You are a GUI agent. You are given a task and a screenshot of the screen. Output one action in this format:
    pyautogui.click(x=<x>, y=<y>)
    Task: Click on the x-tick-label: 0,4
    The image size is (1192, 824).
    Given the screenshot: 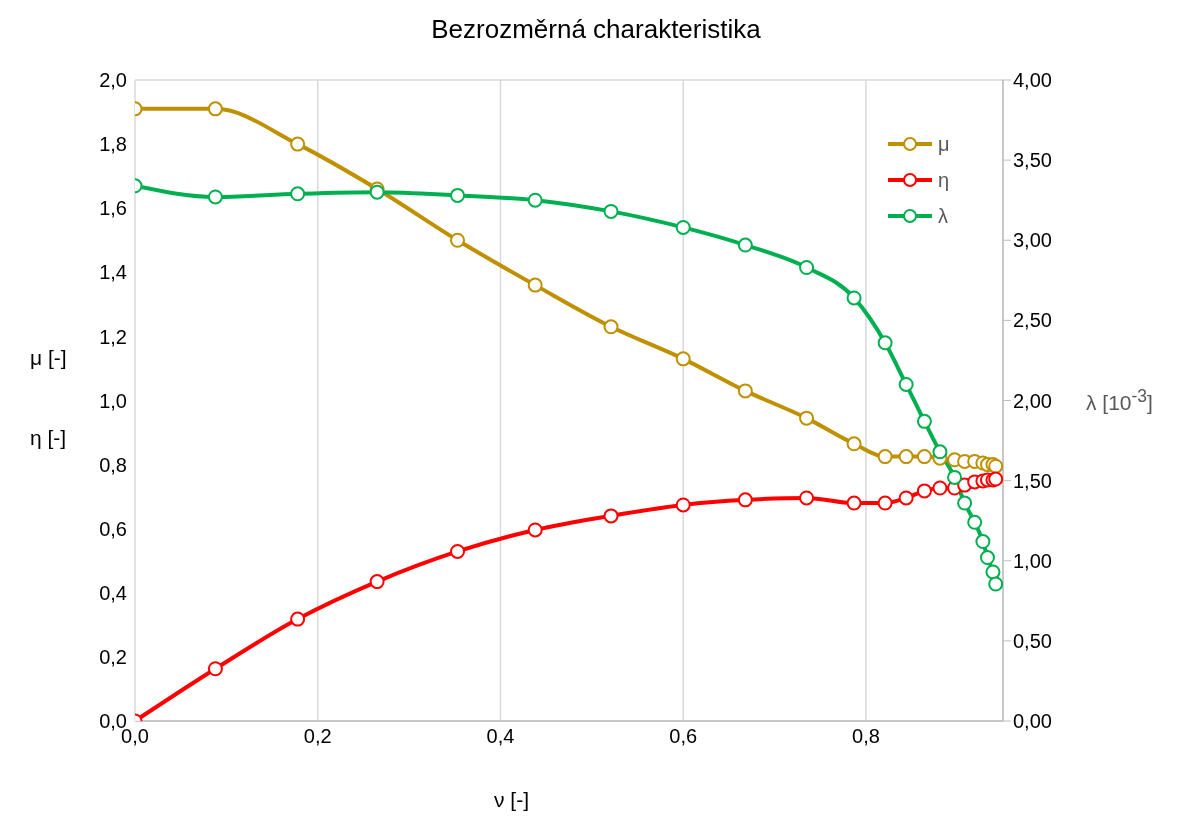 What is the action you would take?
    pyautogui.click(x=500, y=736)
    